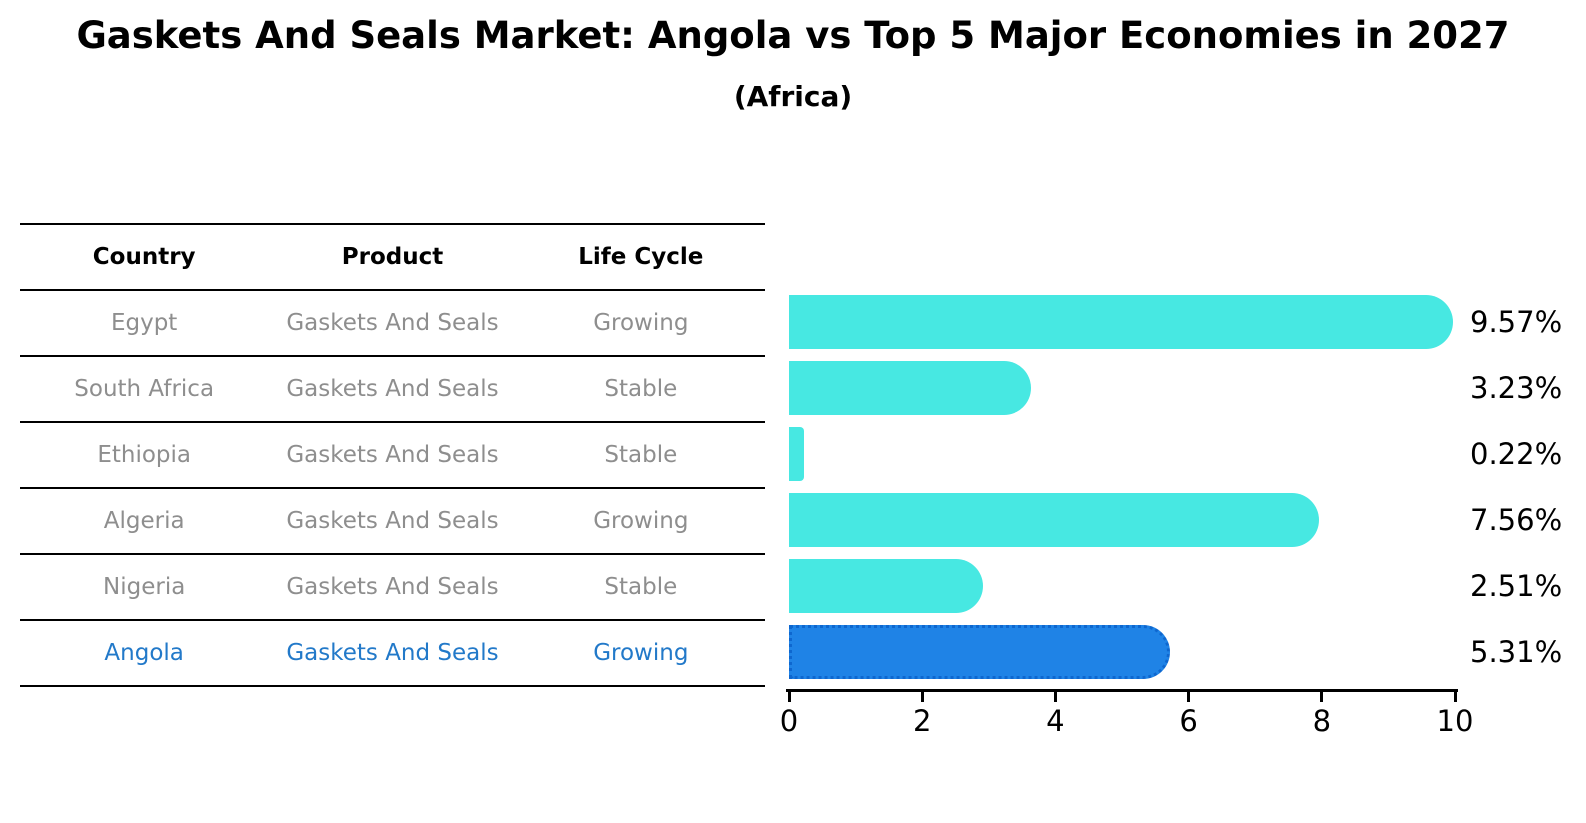  I want to click on bar-value-label: 9.57%, so click(1516, 322).